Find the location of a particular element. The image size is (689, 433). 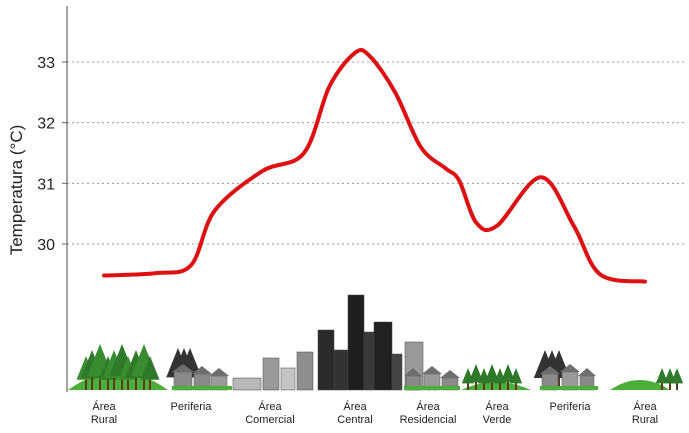

category-label: Área Comercial is located at coordinates (270, 413).